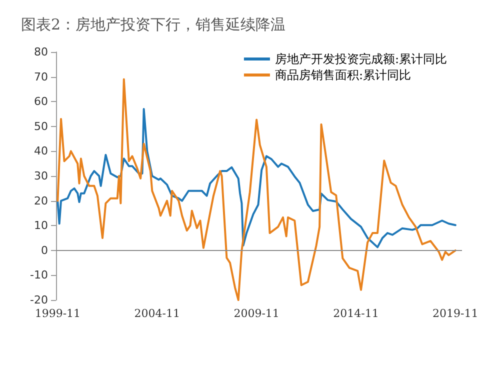 The width and height of the screenshot is (500, 368). Describe the element at coordinates (39, 300) in the screenshot. I see `y-tick-label: -20` at that location.